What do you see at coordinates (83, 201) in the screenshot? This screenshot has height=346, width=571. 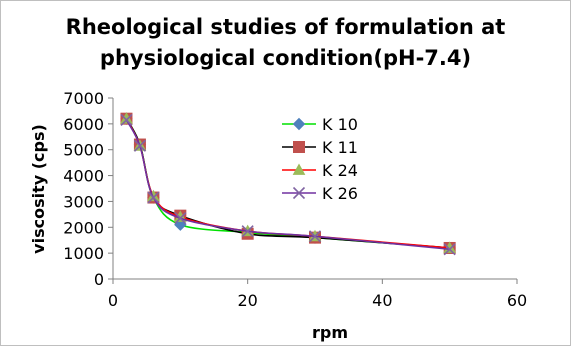 I see `y-tick-label: 3000` at bounding box center [83, 201].